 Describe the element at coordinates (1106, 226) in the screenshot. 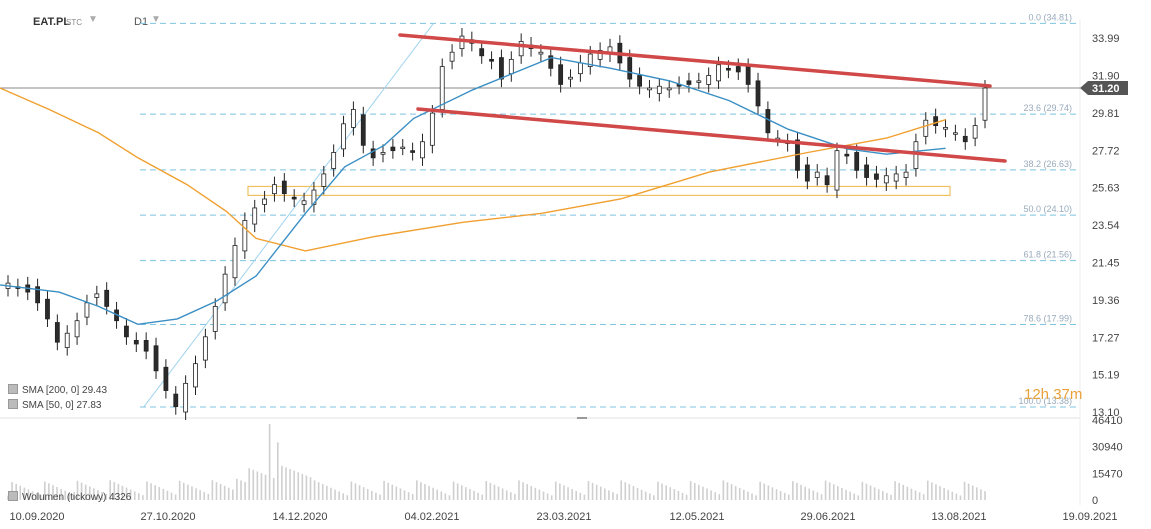

I see `price-tick-label: 23.54` at that location.